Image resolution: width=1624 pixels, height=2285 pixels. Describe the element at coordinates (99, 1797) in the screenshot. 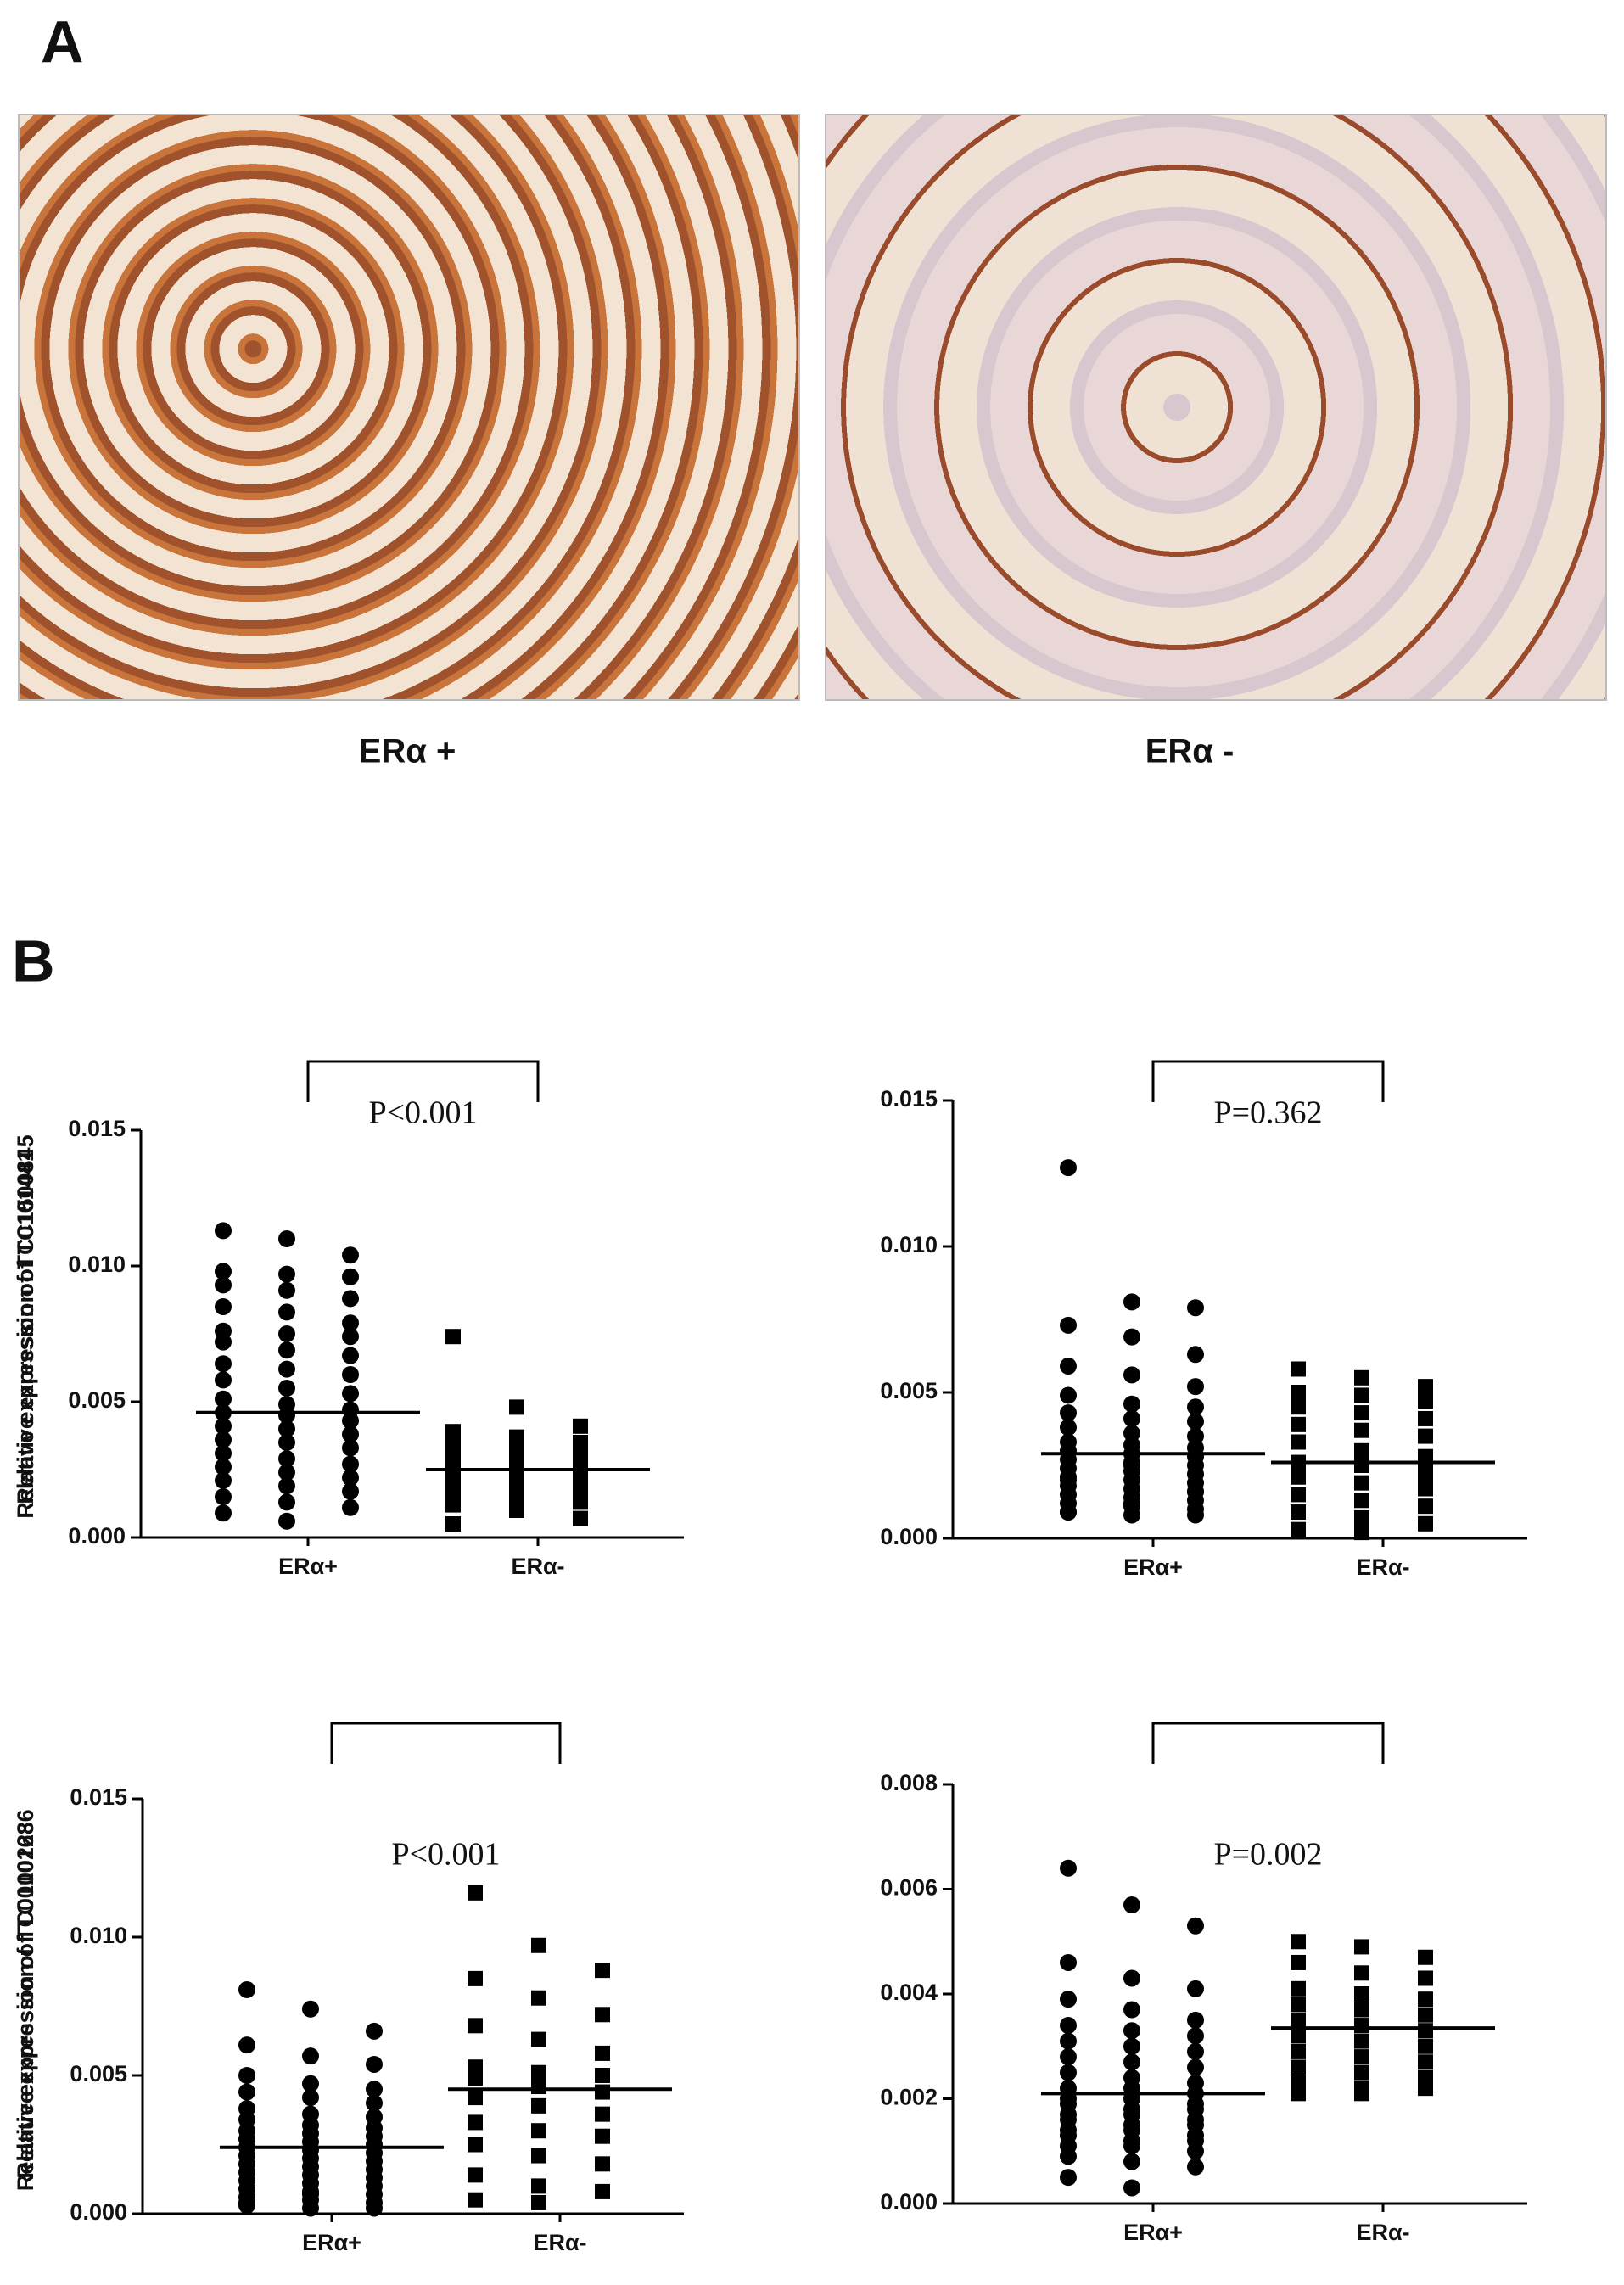

I see `y-tick-label: 0.015` at that location.